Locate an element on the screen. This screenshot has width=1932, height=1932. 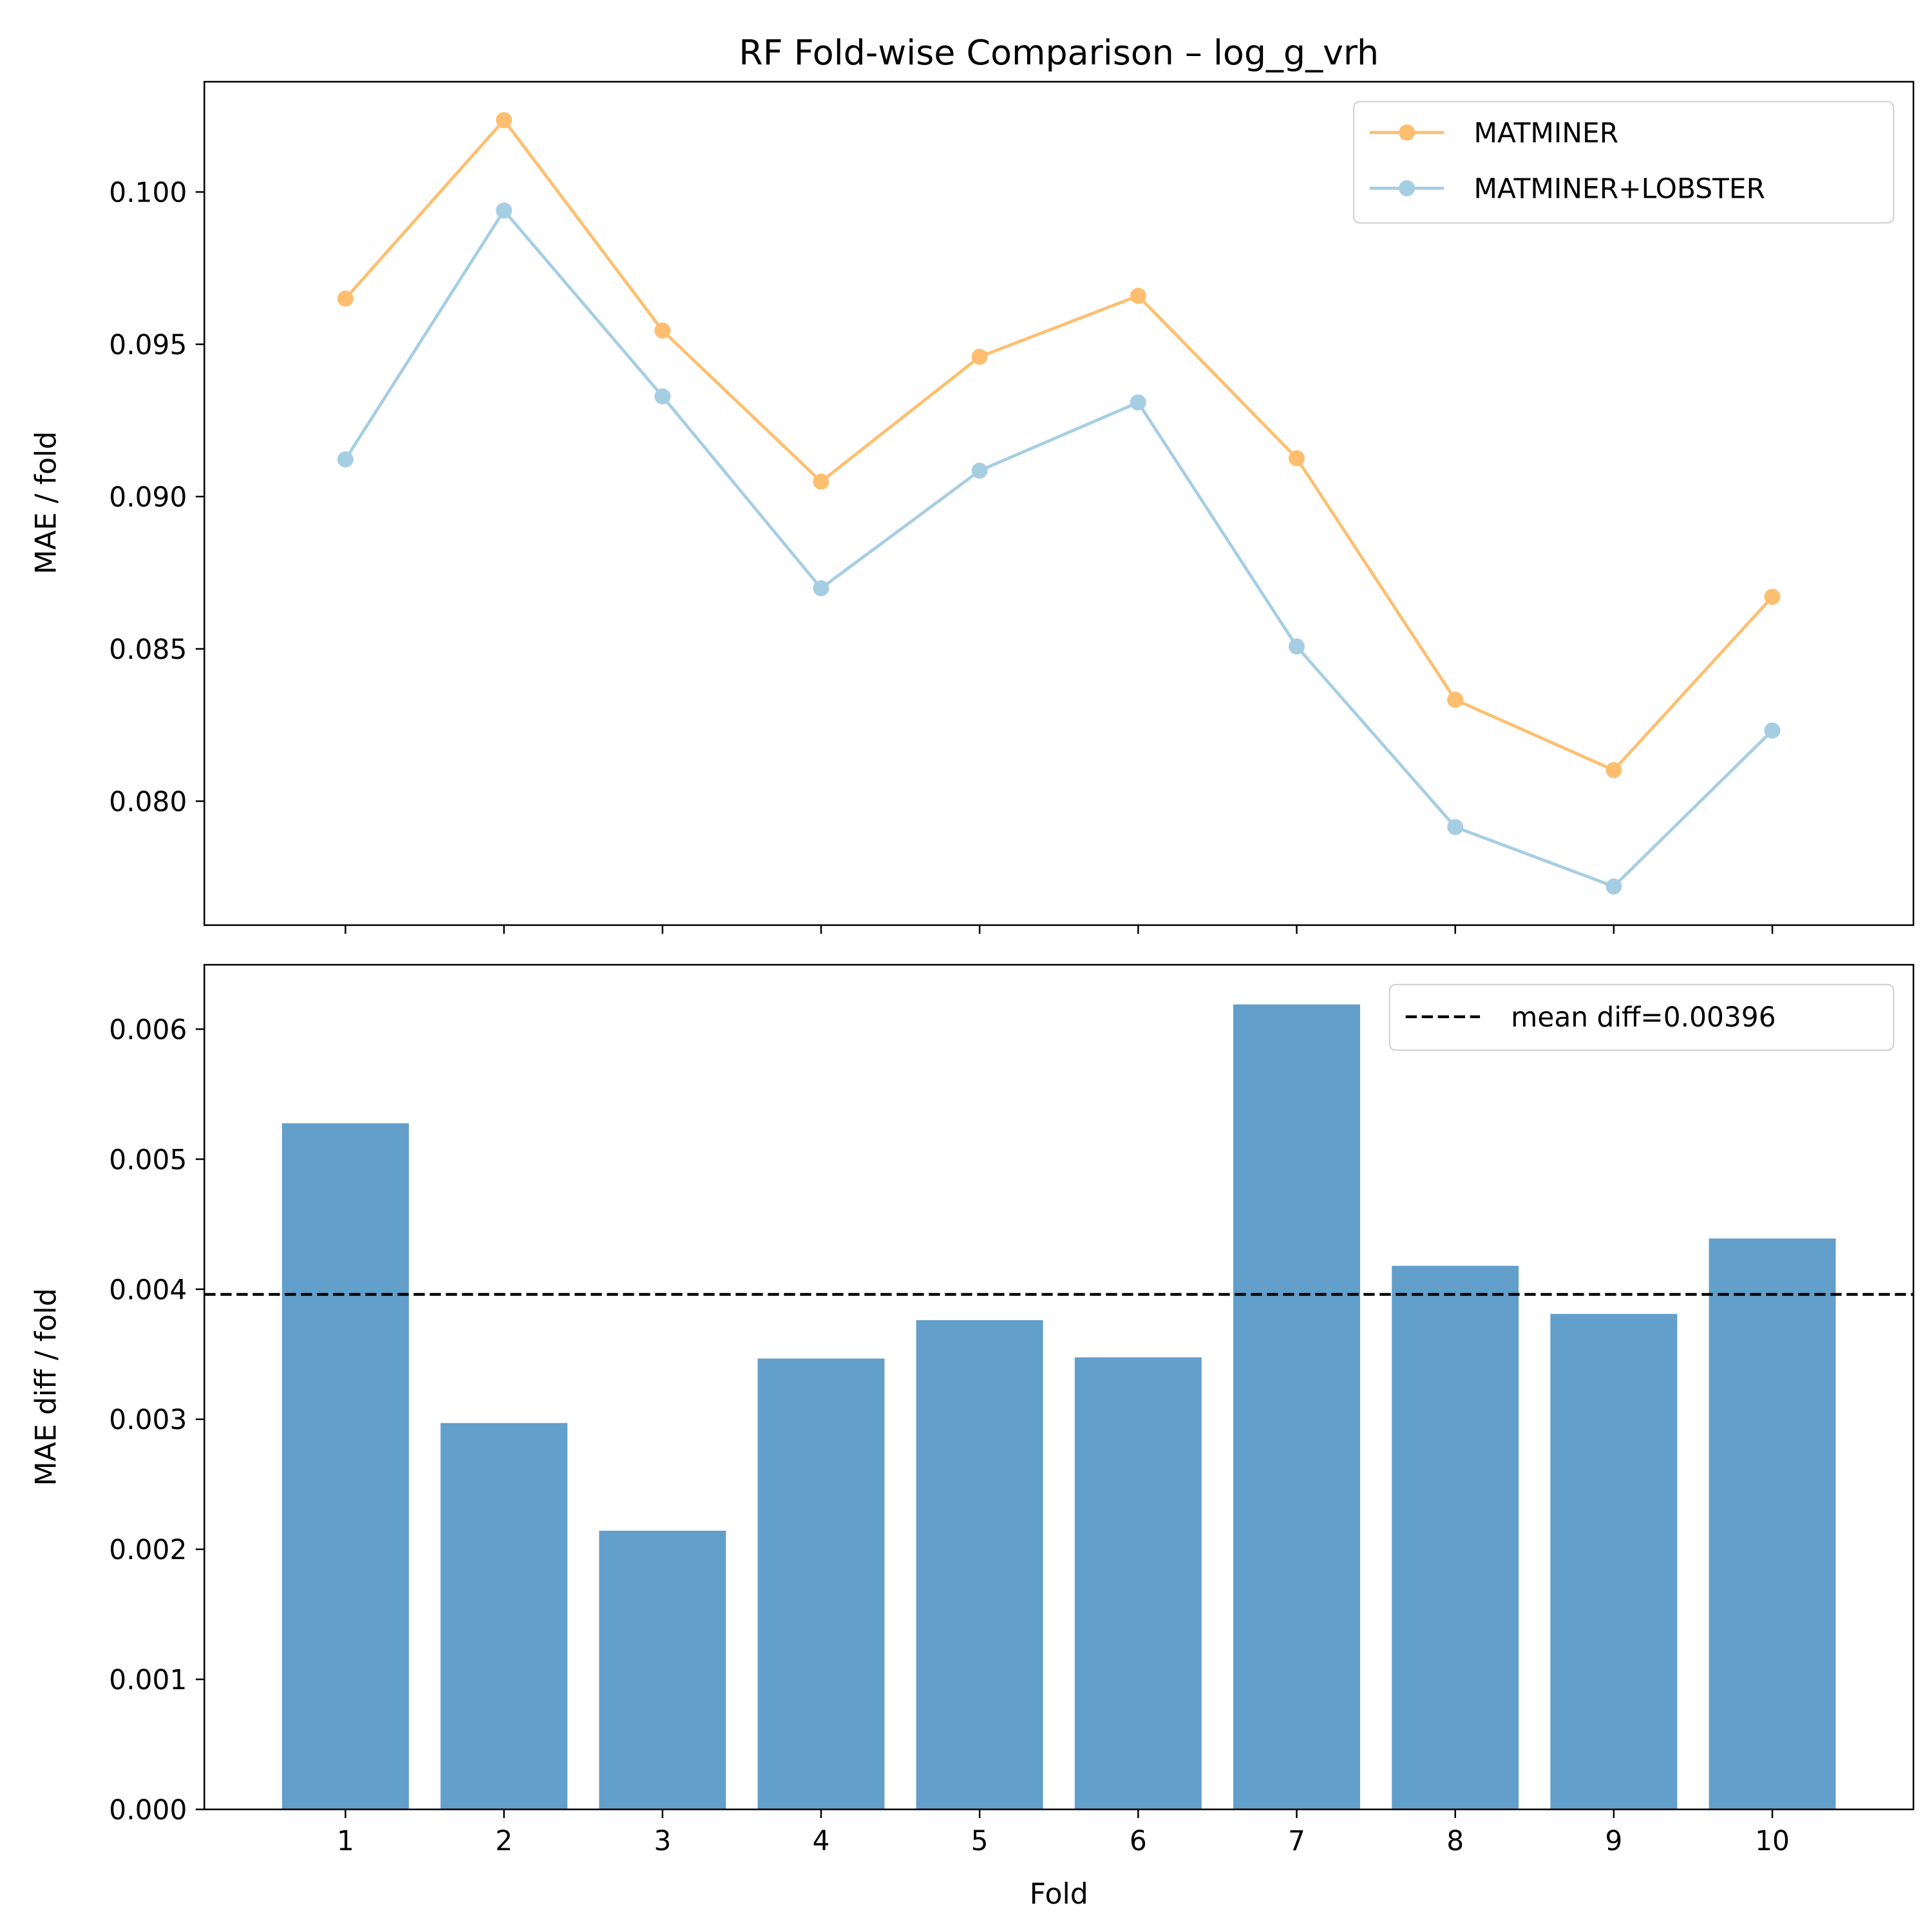
y-tick-label: 0.003 is located at coordinates (148, 1419).